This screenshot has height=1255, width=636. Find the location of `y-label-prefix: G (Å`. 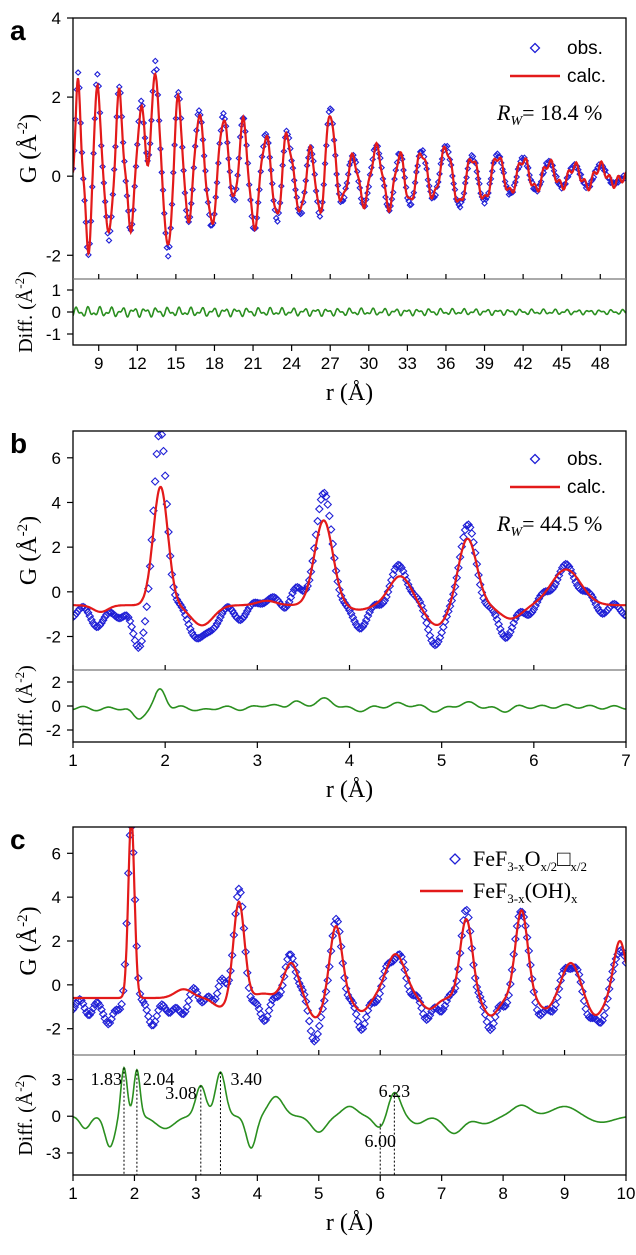

y-label-prefix: G (Å is located at coordinates (29, 950).